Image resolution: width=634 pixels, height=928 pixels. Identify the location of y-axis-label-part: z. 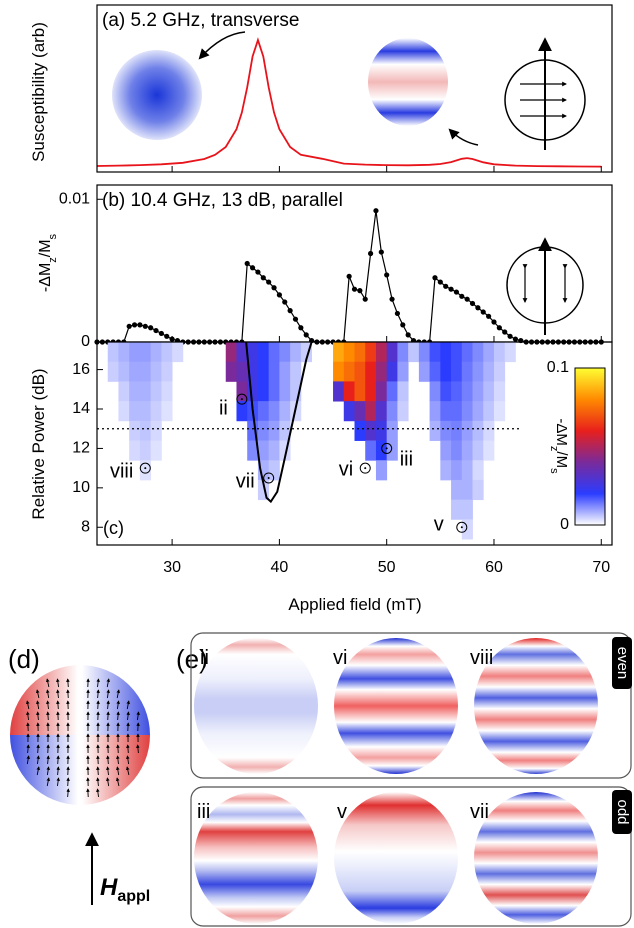
(53, 260).